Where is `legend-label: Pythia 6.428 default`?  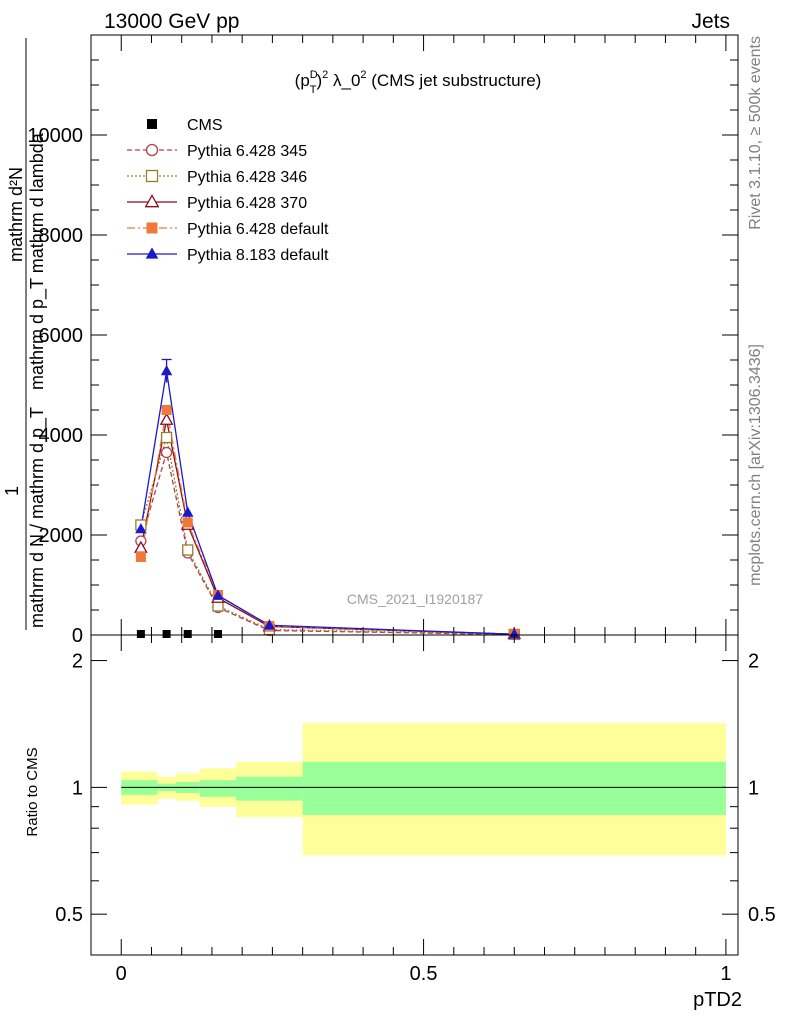 legend-label: Pythia 6.428 default is located at coordinates (258, 229).